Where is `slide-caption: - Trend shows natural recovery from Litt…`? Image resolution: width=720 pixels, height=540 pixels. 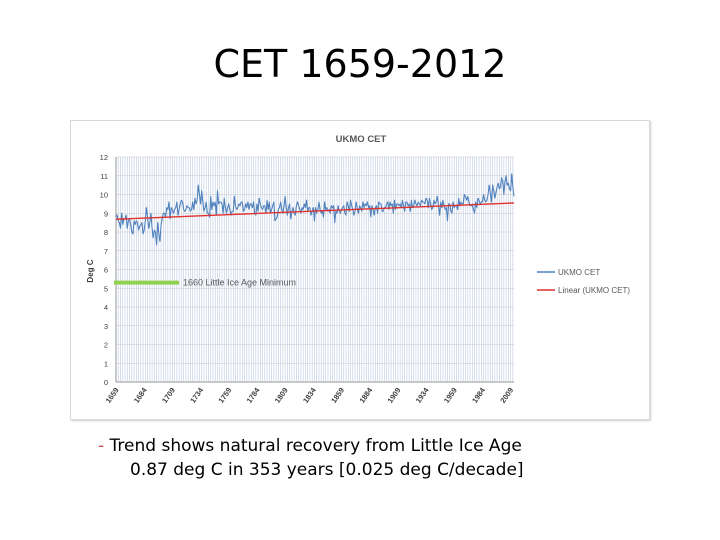
slide-caption: - Trend shows natural recovery from Litt… is located at coordinates (398, 458).